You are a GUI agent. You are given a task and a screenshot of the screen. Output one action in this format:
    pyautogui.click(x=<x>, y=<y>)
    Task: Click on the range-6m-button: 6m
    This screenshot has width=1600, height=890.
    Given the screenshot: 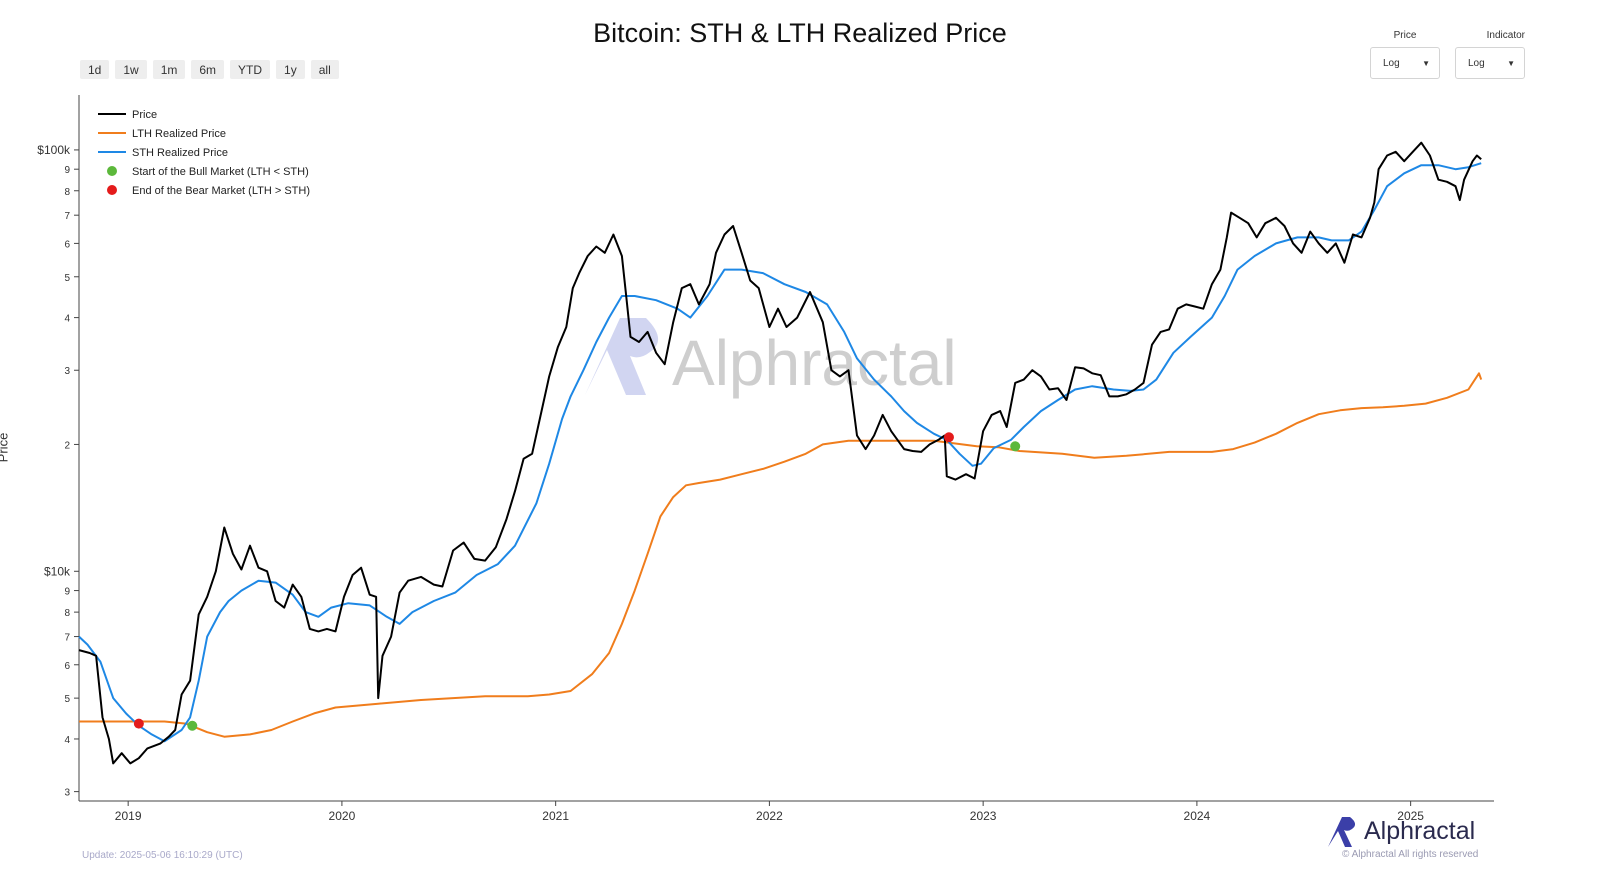 What is the action you would take?
    pyautogui.click(x=208, y=69)
    